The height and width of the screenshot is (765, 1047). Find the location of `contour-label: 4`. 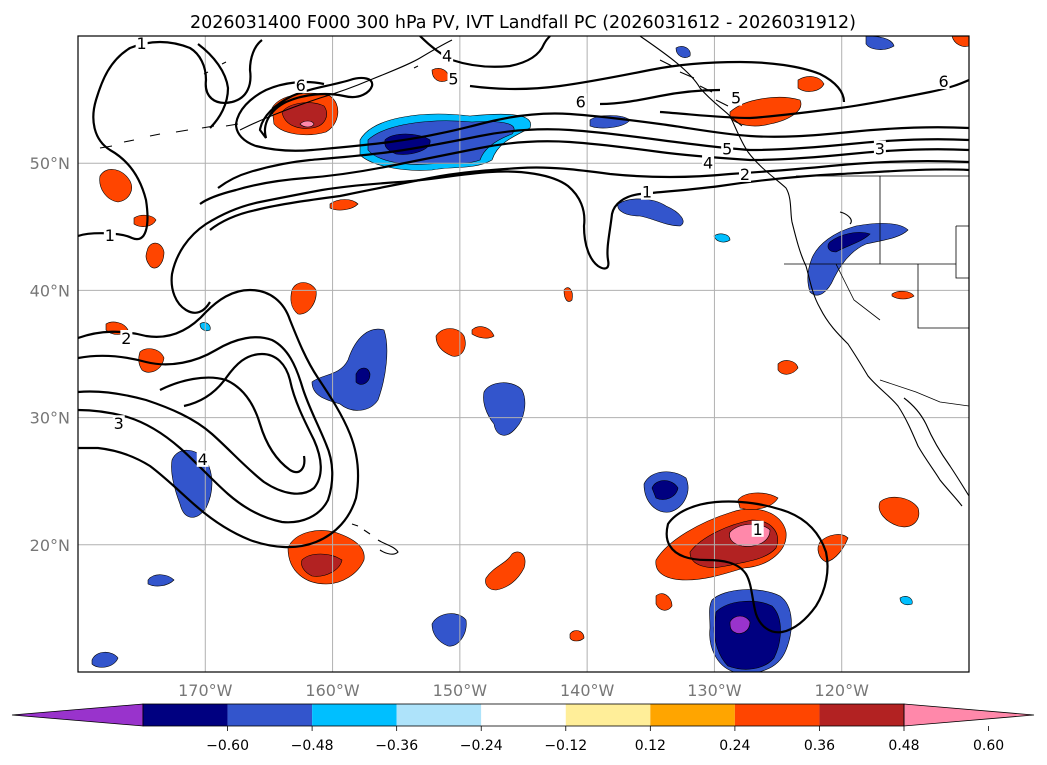

contour-label: 4 is located at coordinates (203, 459).